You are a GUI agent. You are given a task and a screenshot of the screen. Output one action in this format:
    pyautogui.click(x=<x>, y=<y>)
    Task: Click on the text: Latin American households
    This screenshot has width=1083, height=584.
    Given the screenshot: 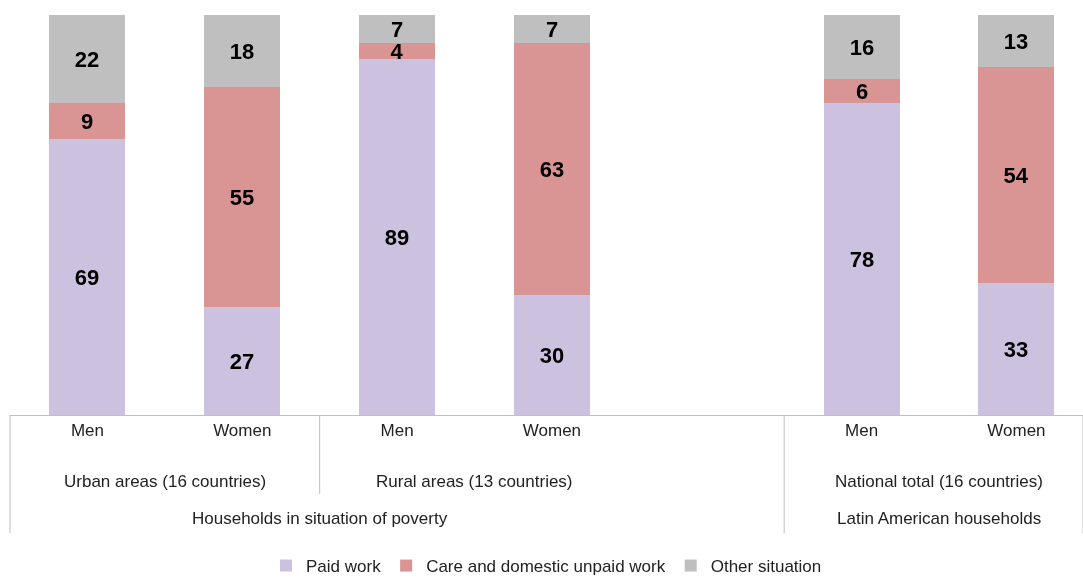 What is the action you would take?
    pyautogui.click(x=939, y=518)
    